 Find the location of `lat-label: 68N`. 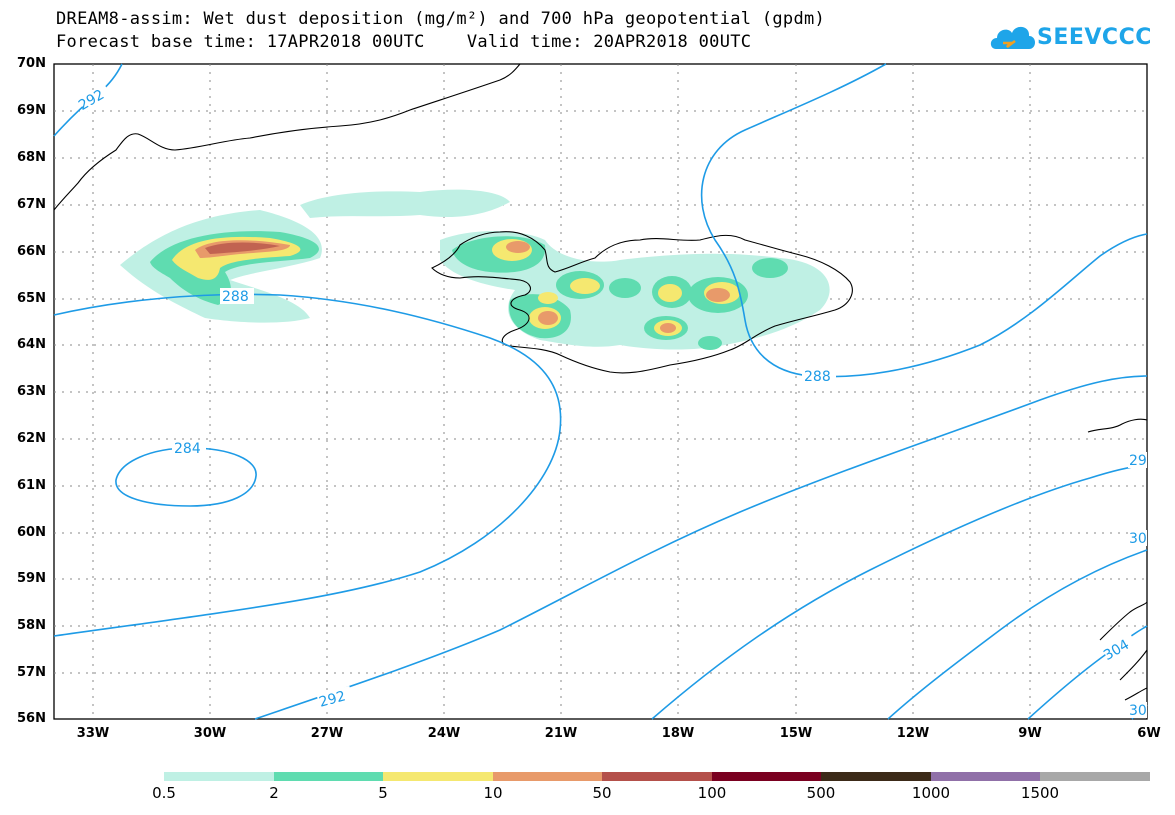

lat-label: 68N is located at coordinates (31, 157).